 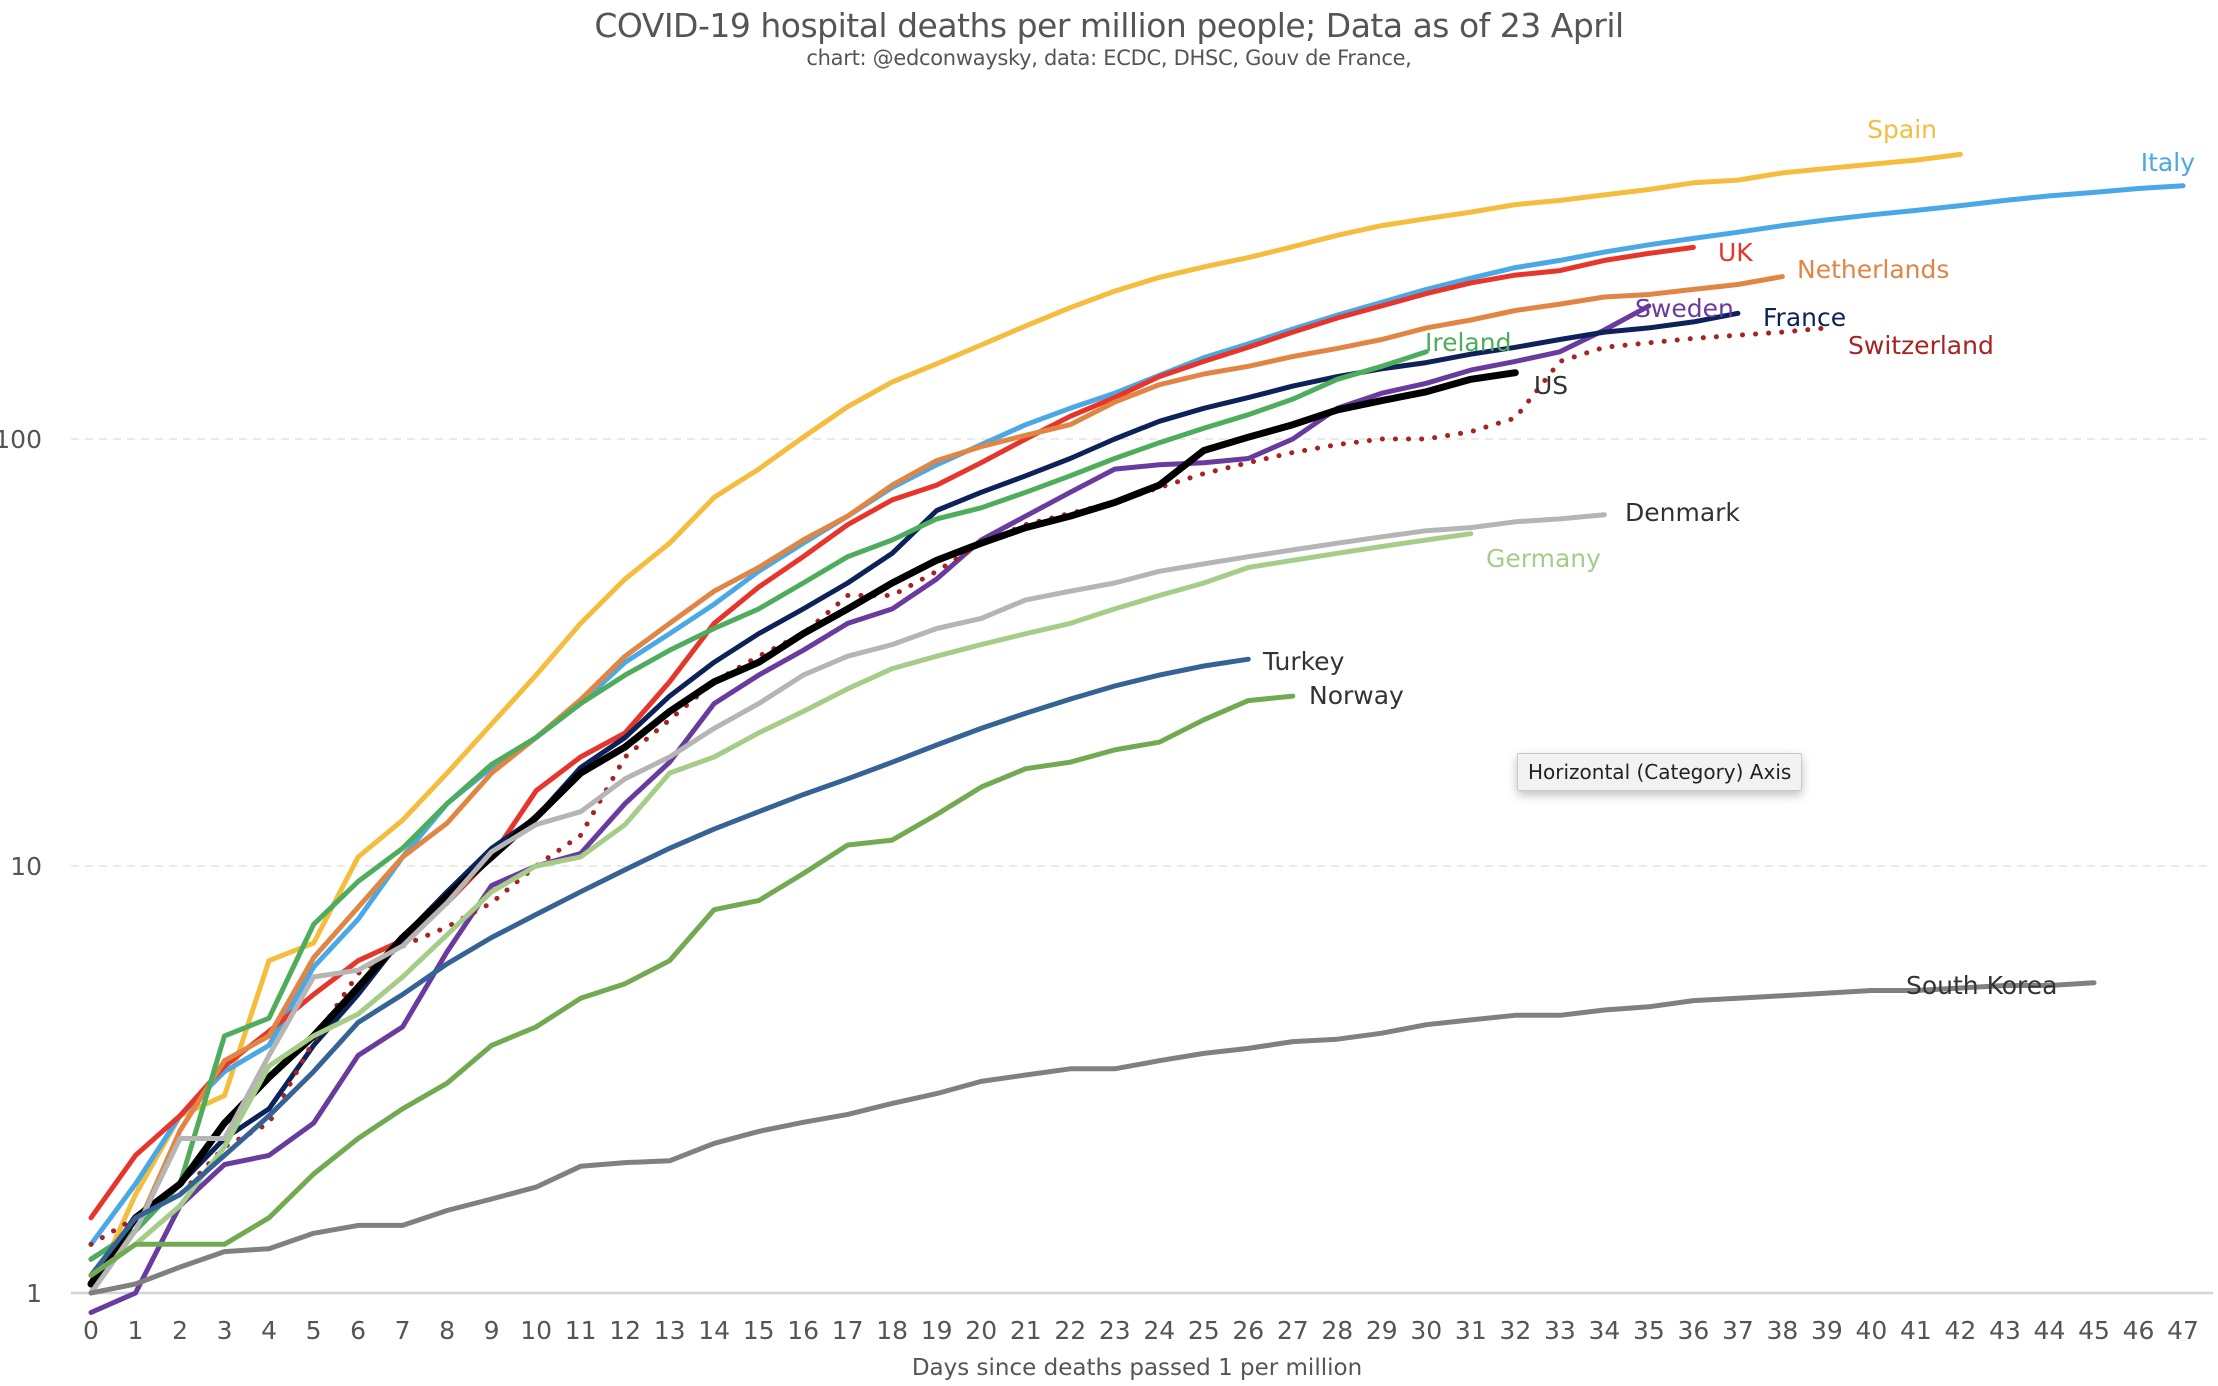 I want to click on x-tick-label: 3, so click(x=225, y=1330).